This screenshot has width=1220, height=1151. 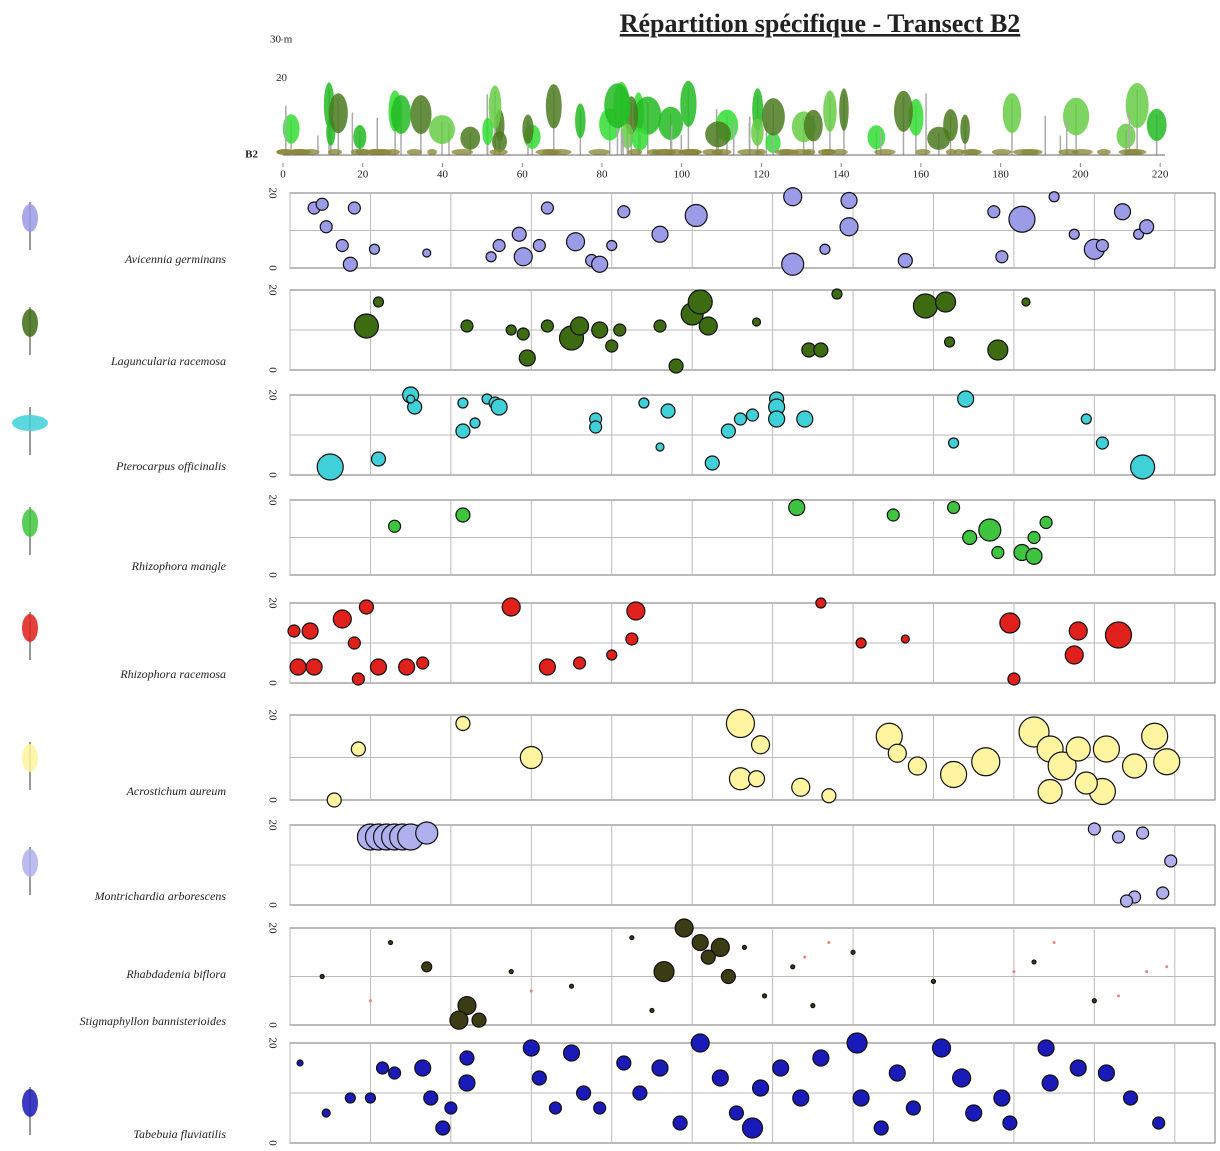 I want to click on x-tick-label: 40, so click(x=443, y=175).